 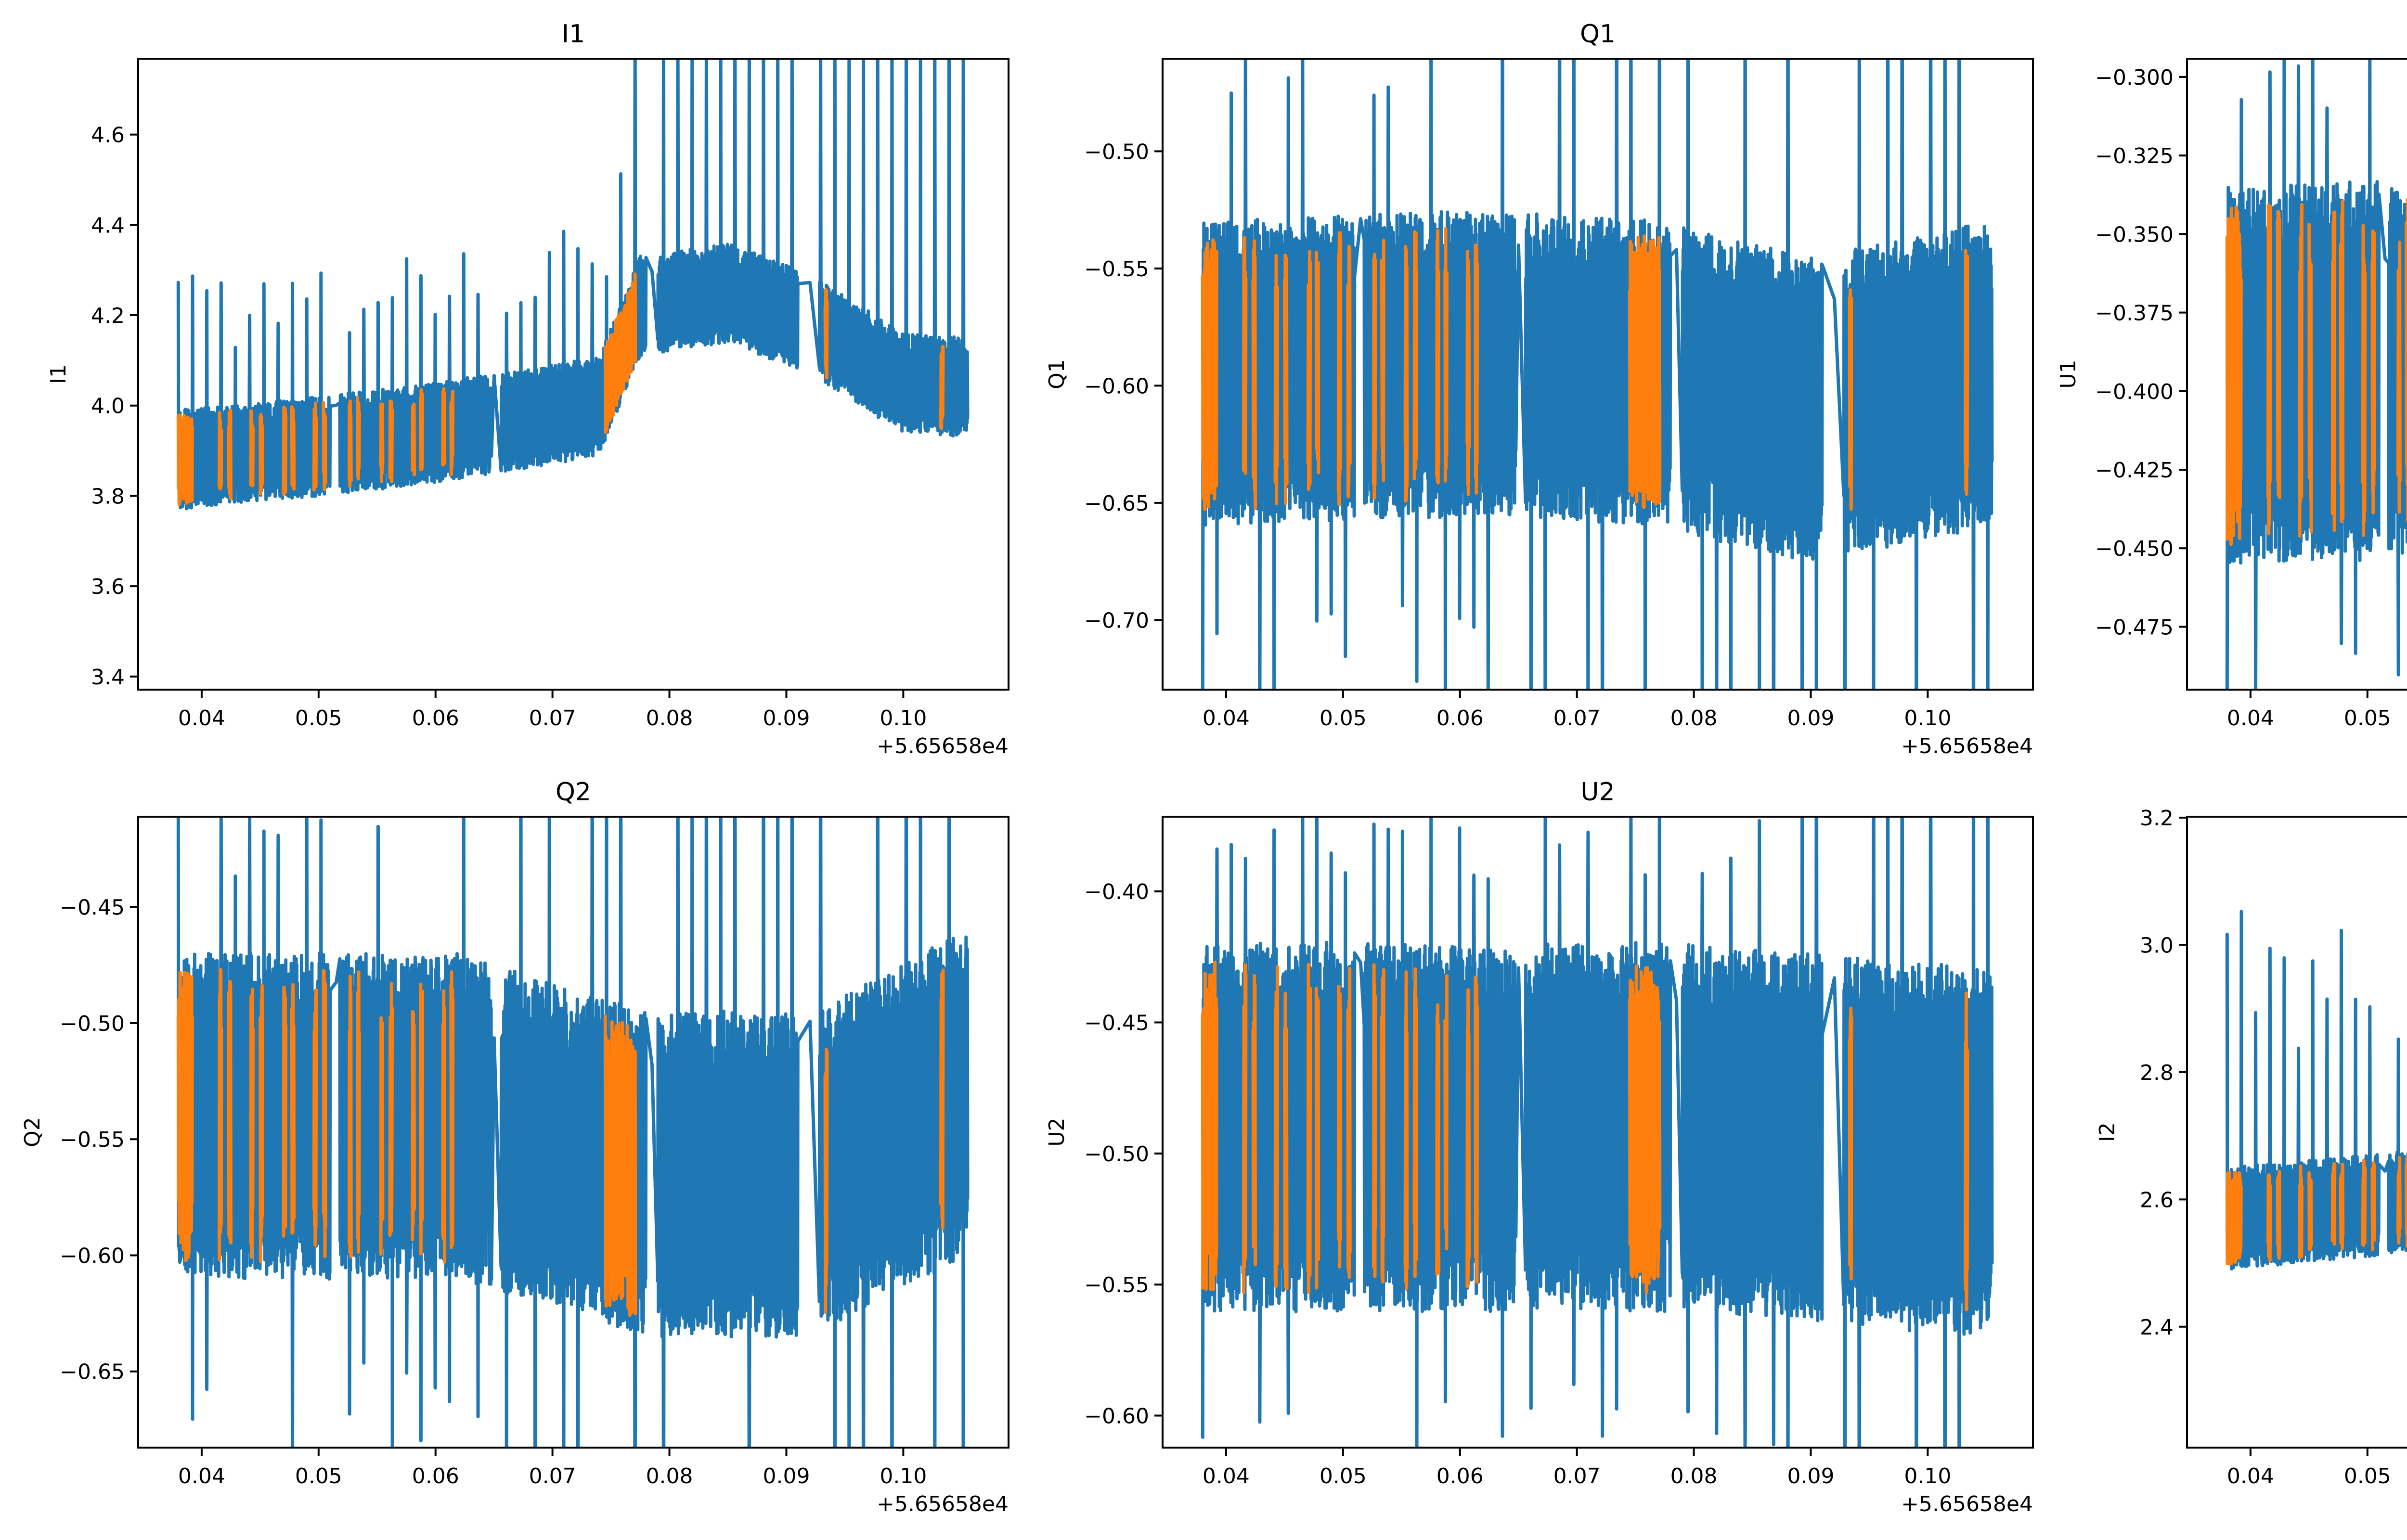 What do you see at coordinates (58, 374) in the screenshot?
I see `y-axis-label: I1` at bounding box center [58, 374].